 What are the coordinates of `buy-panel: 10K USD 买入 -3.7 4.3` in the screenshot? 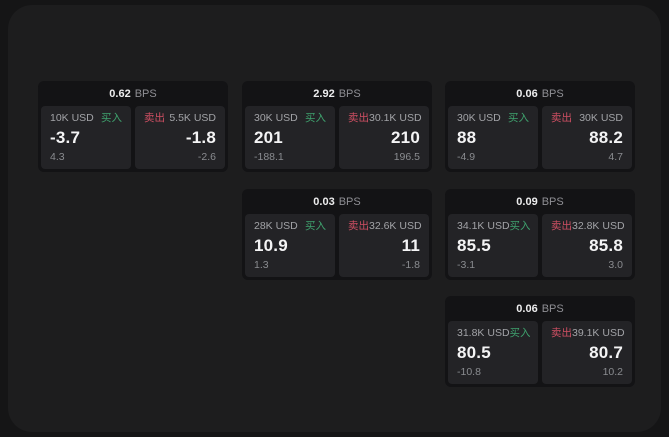 It's located at (86, 137).